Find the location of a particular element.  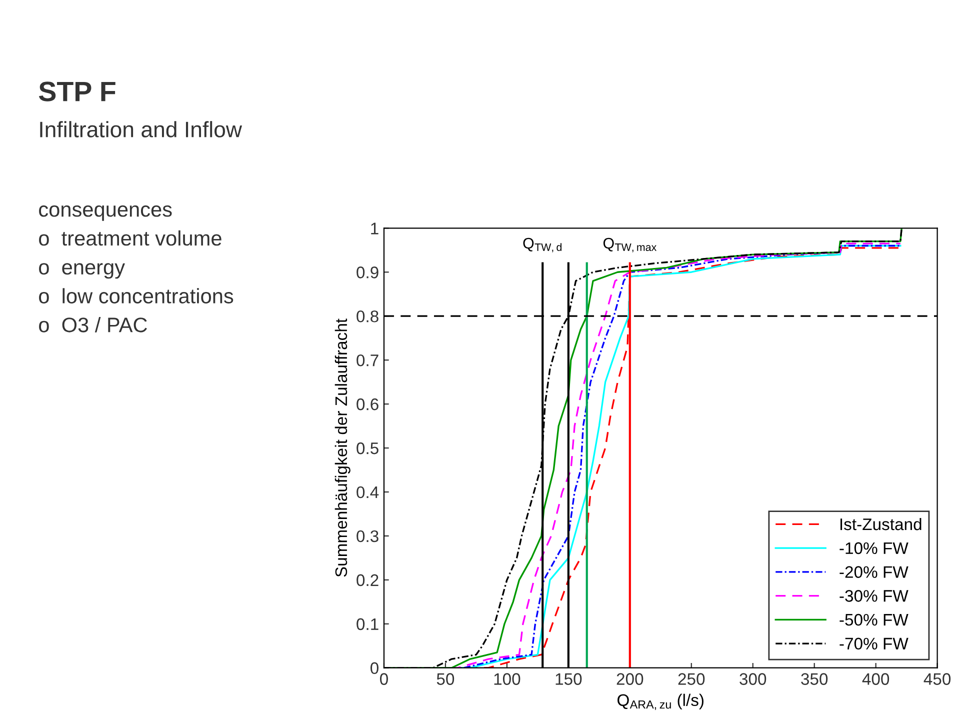

legend-label: -70% FW is located at coordinates (874, 644).